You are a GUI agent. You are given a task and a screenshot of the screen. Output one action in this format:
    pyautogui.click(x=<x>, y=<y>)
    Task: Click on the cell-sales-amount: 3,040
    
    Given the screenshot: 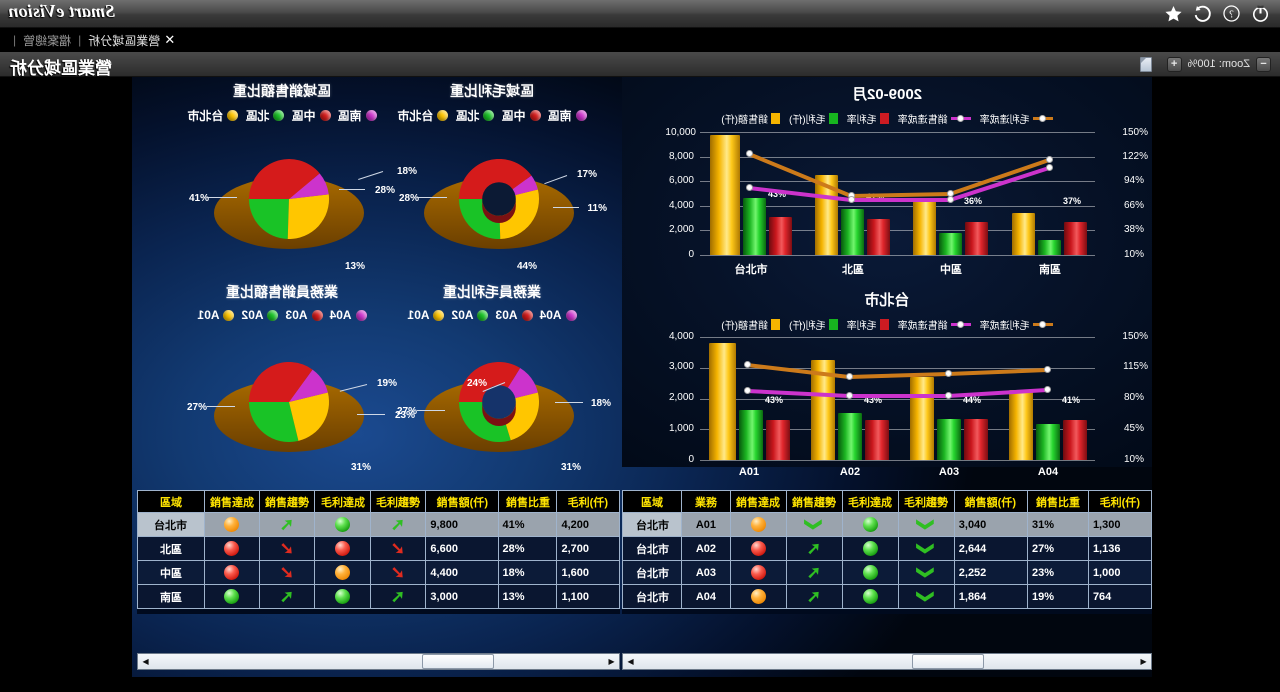 What is the action you would take?
    pyautogui.click(x=991, y=524)
    